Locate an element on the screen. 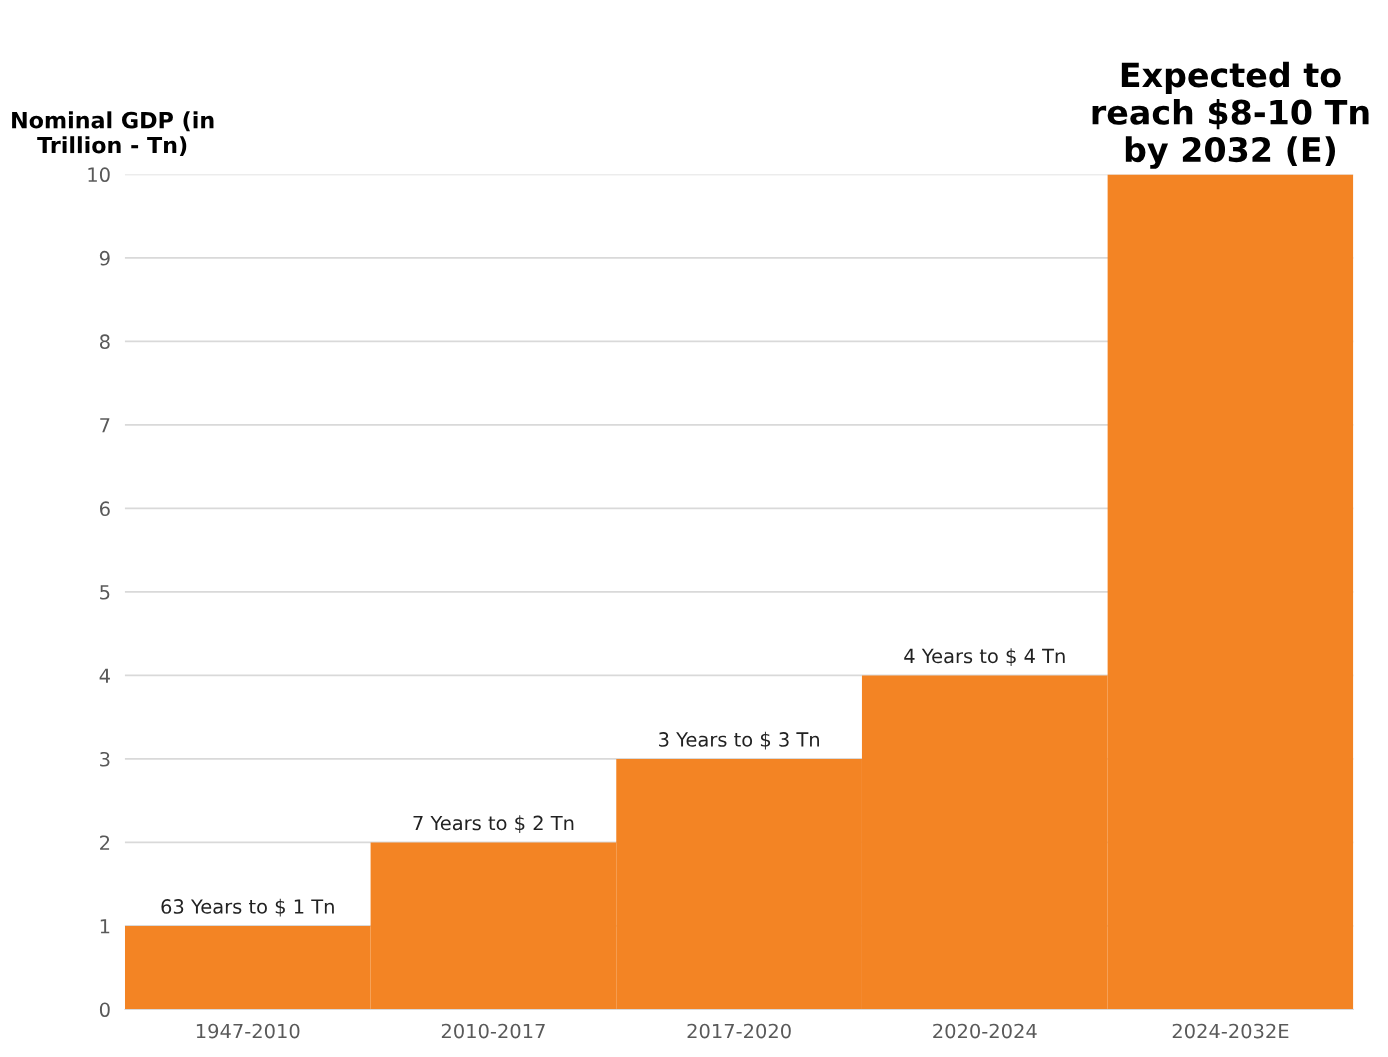 This screenshot has height=1057, width=1388. y-tick-label: 6 is located at coordinates (105, 509).